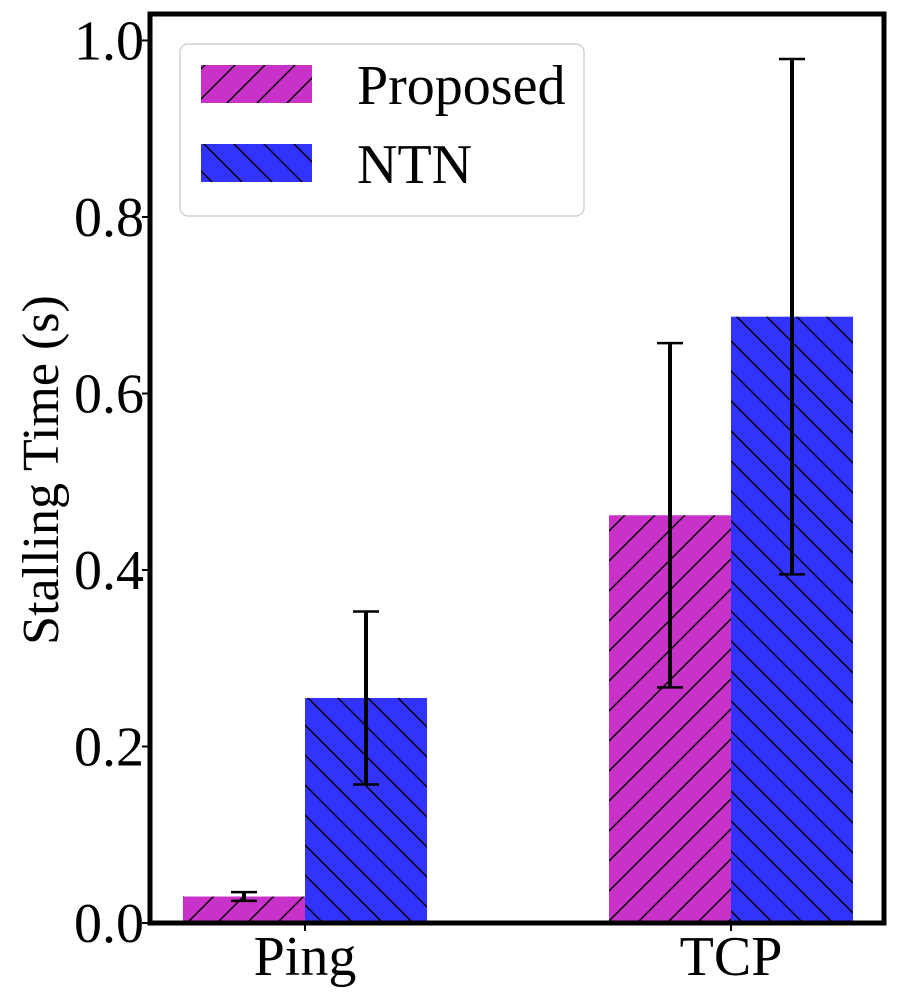 This screenshot has width=900, height=1000. What do you see at coordinates (112, 482) in the screenshot?
I see `y-axis-ticks: 0.0 0.2 0.4 0.6 0.8 1.0` at bounding box center [112, 482].